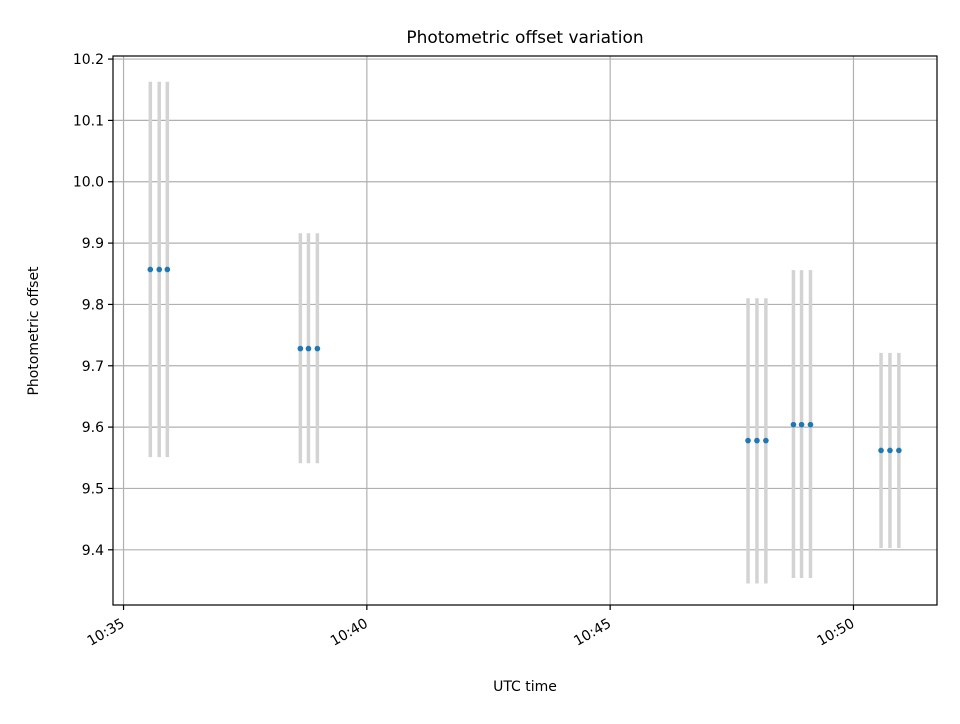  Describe the element at coordinates (93, 489) in the screenshot. I see `y-tick-label: 9.5` at that location.